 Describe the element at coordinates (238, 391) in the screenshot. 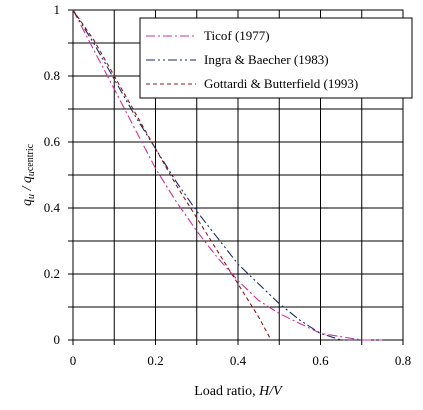

I see `x-axis-title: Load ratio, H/V` at that location.